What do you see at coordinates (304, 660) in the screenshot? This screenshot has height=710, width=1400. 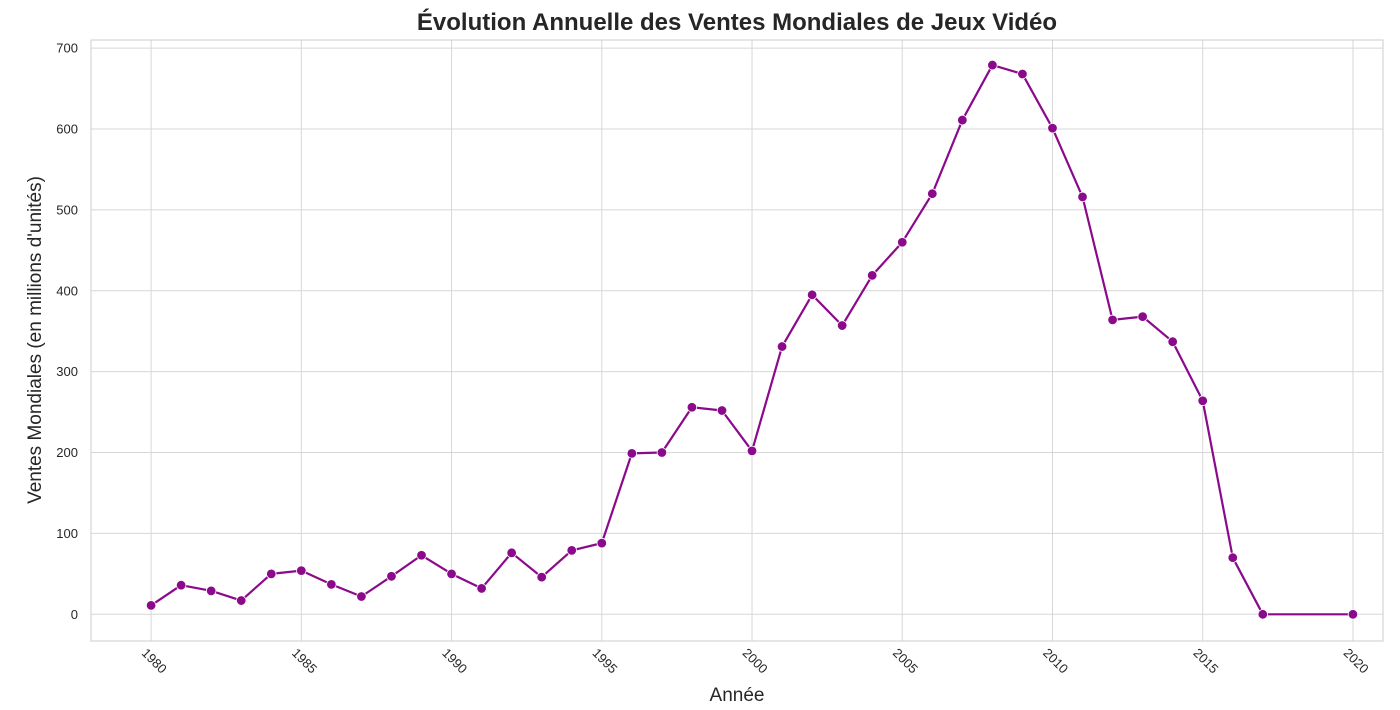 I see `x-tick-label: 1985` at bounding box center [304, 660].